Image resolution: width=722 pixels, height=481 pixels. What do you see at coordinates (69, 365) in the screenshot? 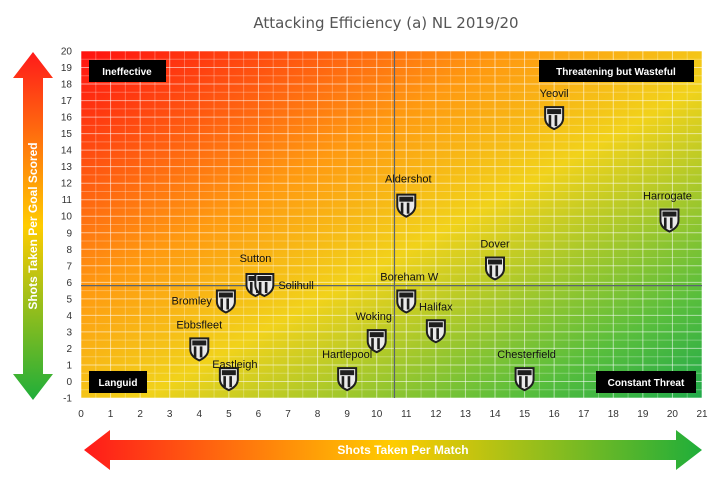
I see `y-tick-label: 1` at bounding box center [69, 365].